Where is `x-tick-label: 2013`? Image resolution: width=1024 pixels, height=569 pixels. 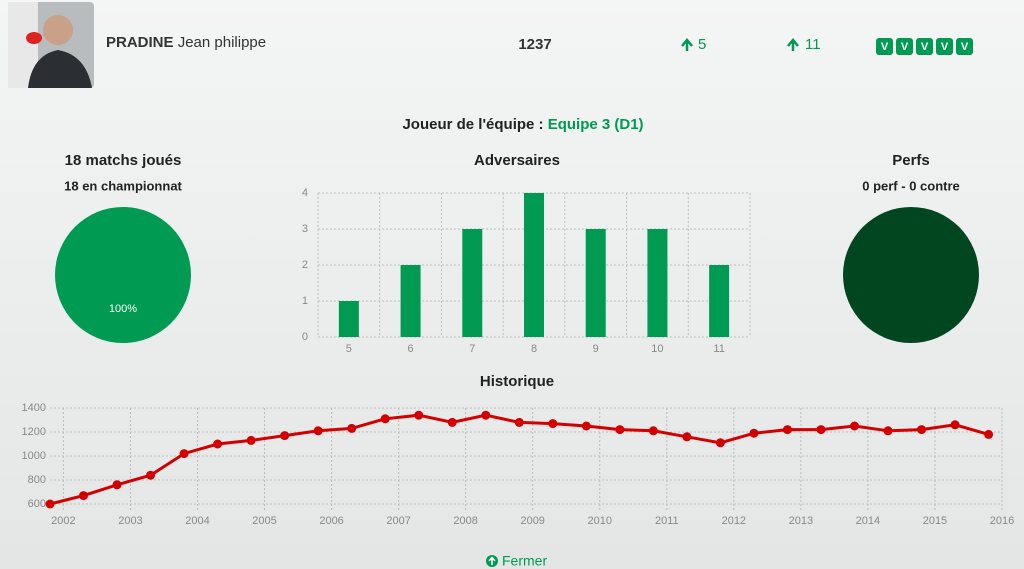
x-tick-label: 2013 is located at coordinates (801, 521).